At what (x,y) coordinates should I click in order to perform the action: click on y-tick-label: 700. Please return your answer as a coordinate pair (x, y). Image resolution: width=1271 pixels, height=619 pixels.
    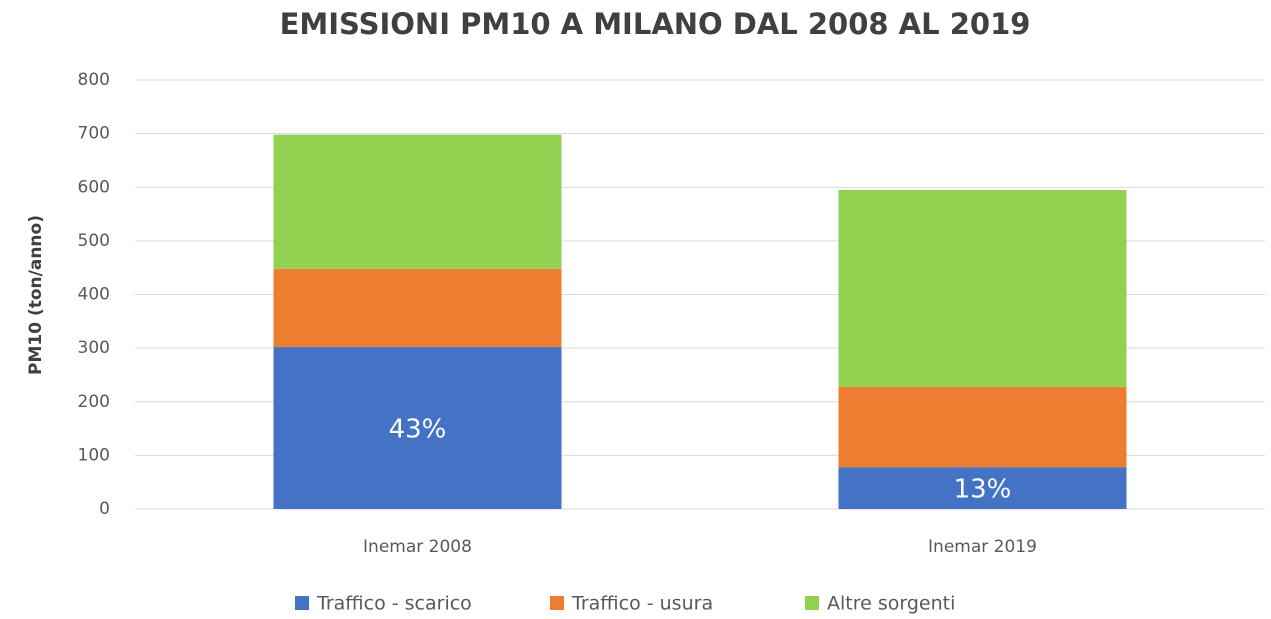
    Looking at the image, I should click on (94, 134).